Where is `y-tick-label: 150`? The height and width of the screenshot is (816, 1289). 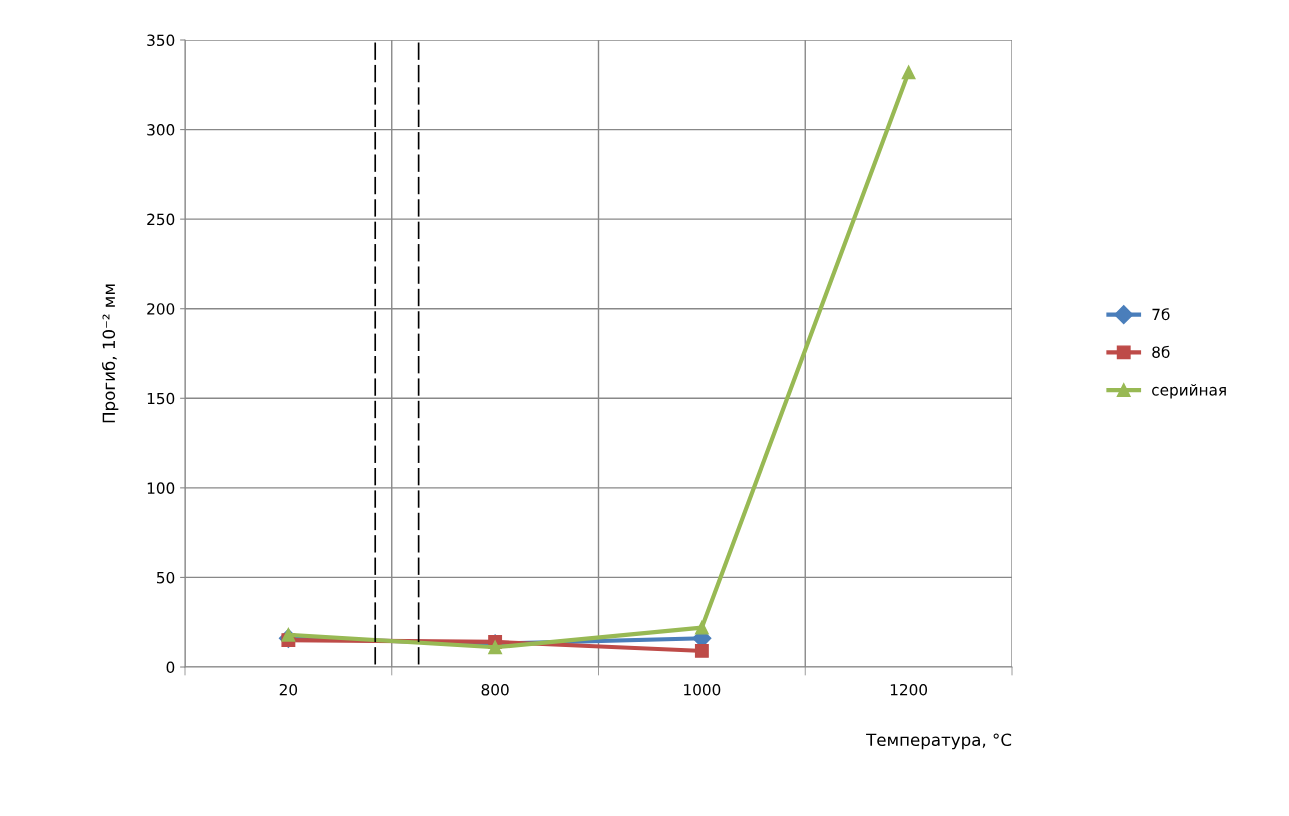
y-tick-label: 150 is located at coordinates (161, 398).